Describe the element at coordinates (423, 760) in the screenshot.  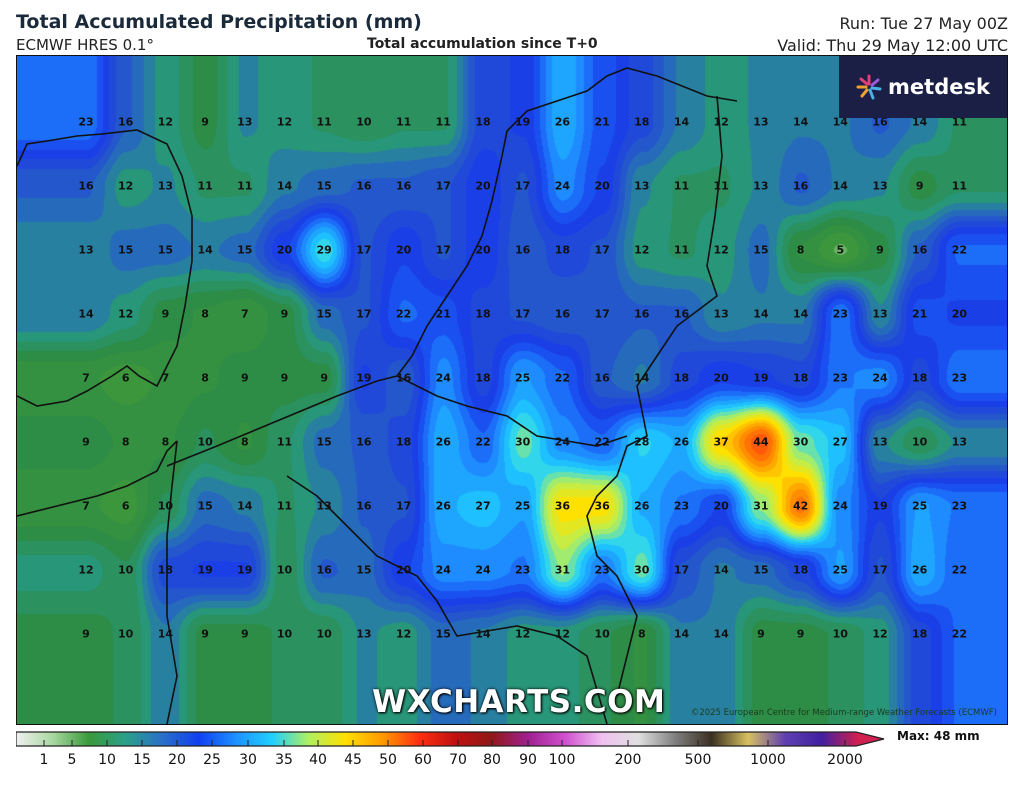
I see `colorbar-tick-label: 60` at that location.